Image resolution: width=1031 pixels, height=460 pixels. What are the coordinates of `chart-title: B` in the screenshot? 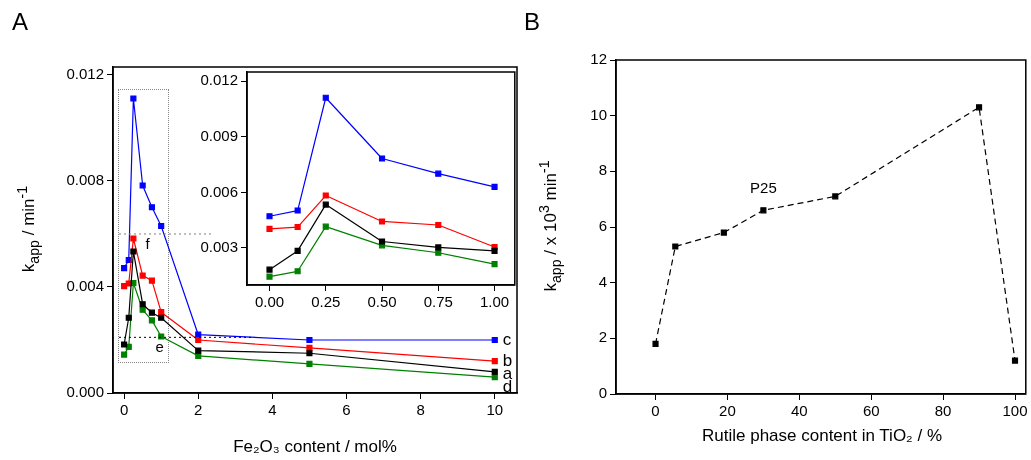 It's located at (532, 22).